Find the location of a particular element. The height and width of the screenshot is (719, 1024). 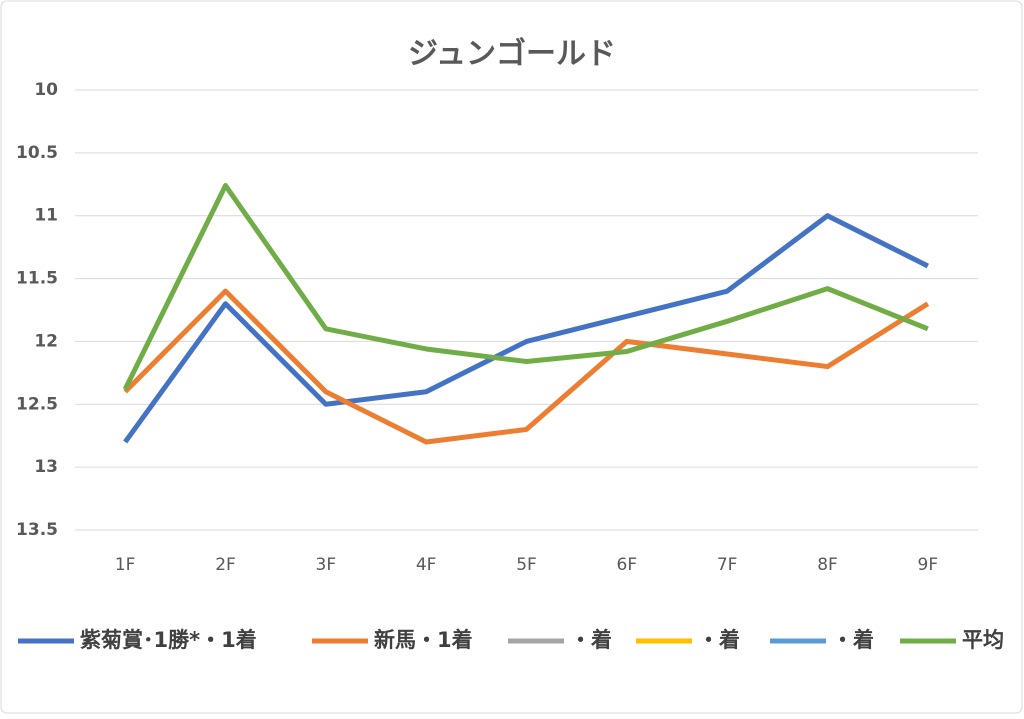

x-tick-label: 2F is located at coordinates (225, 565).